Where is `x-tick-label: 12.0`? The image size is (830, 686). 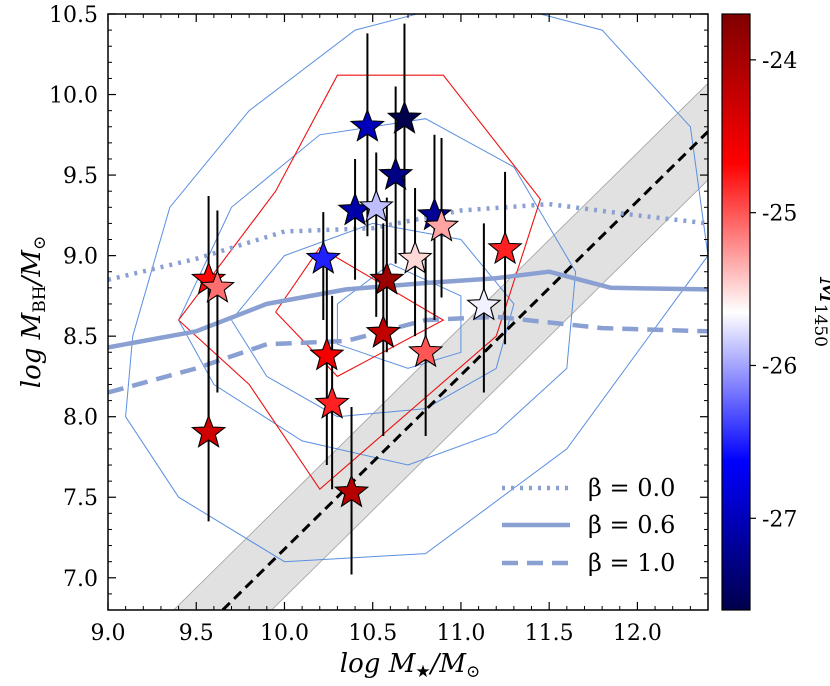
x-tick-label: 12.0 is located at coordinates (637, 633).